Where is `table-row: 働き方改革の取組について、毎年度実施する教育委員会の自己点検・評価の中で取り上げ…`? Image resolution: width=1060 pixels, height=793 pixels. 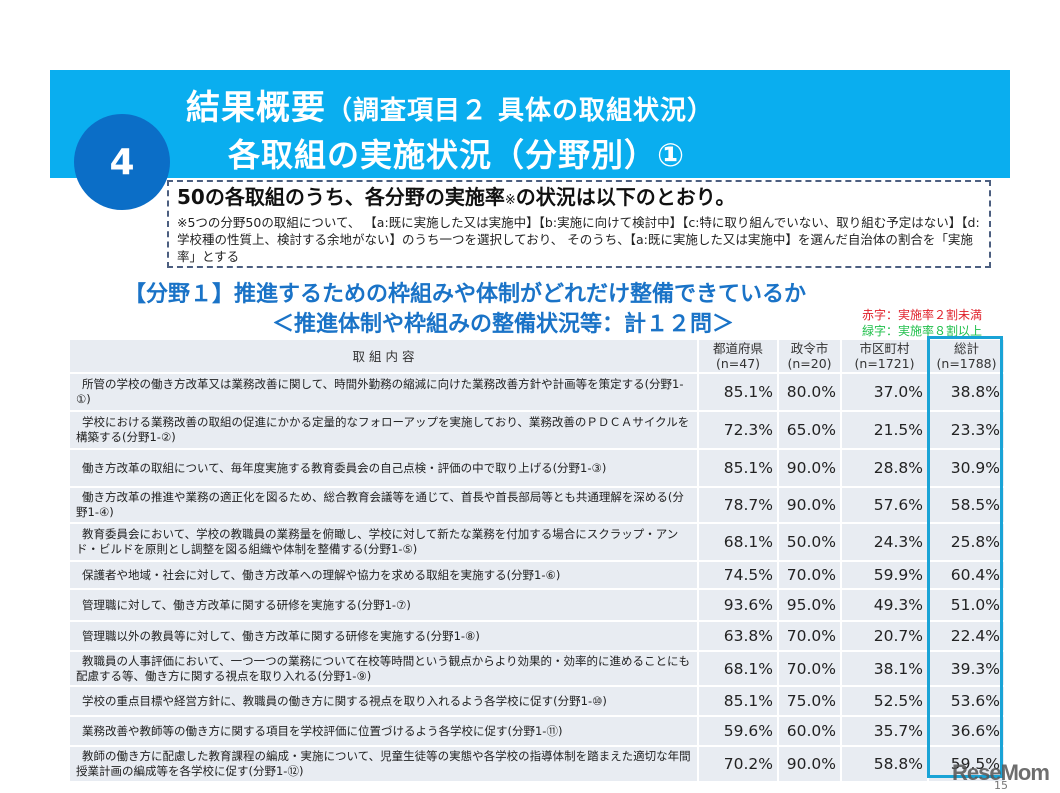 table-row: 働き方改革の取組について、毎年度実施する教育委員会の自己点検・評価の中で取り上げ… is located at coordinates (537, 468).